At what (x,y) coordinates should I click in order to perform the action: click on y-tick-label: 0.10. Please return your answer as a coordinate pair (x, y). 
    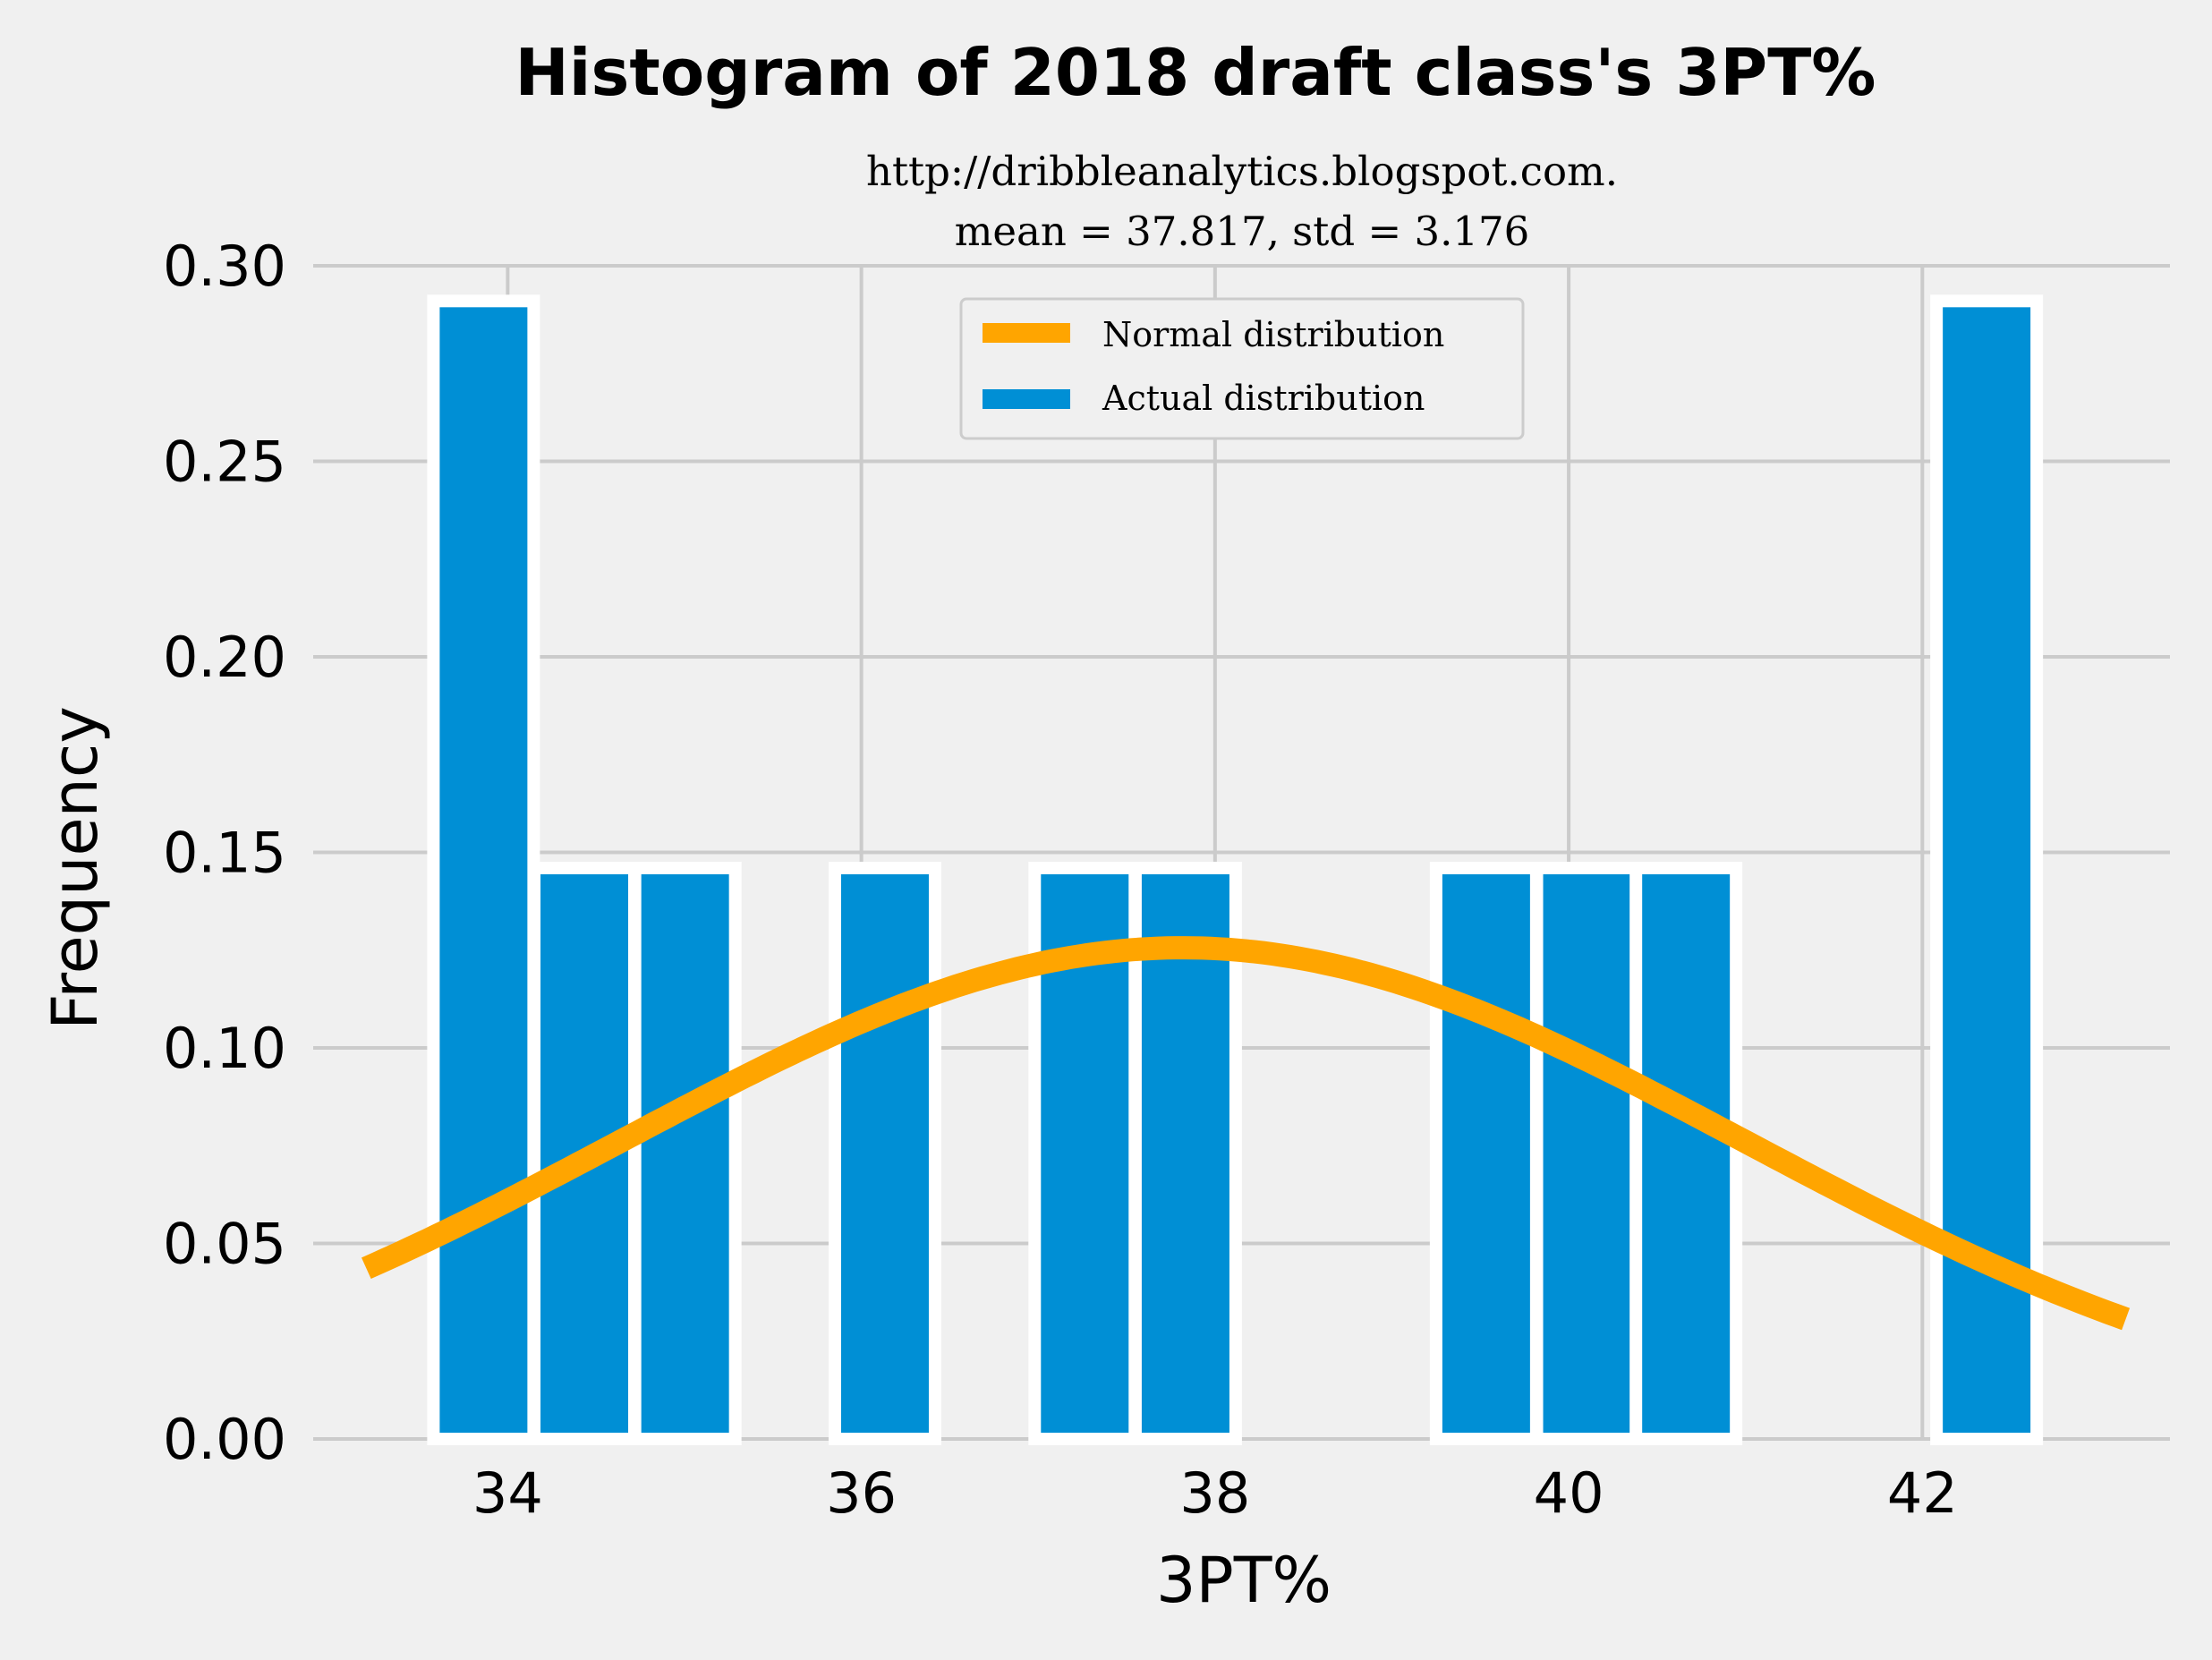
    Looking at the image, I should click on (224, 1048).